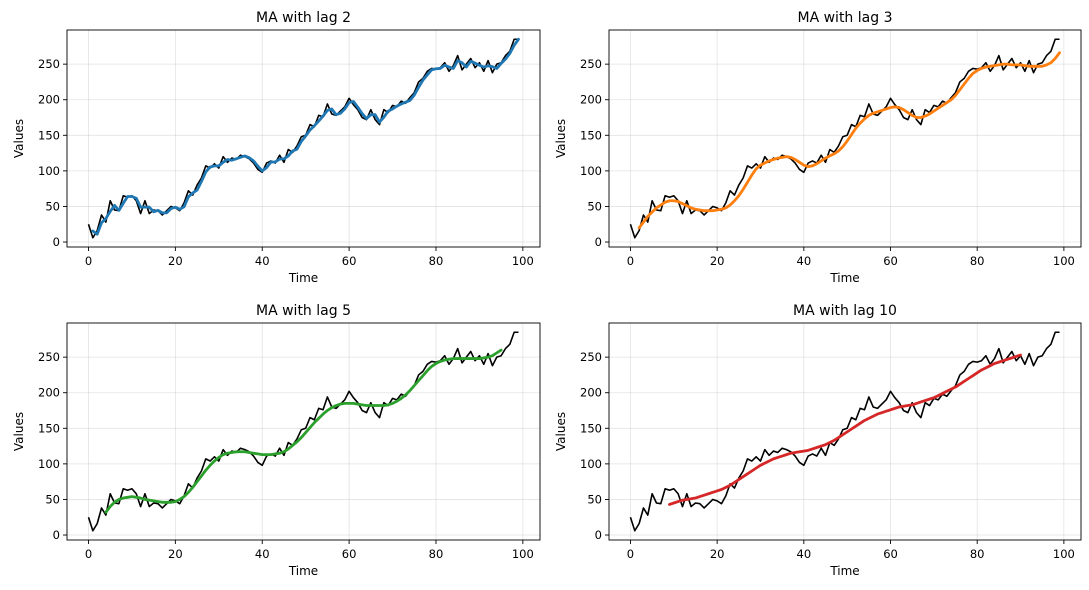 This screenshot has width=1089, height=590. What do you see at coordinates (845, 311) in the screenshot?
I see `chart-title: MA with lag 10` at bounding box center [845, 311].